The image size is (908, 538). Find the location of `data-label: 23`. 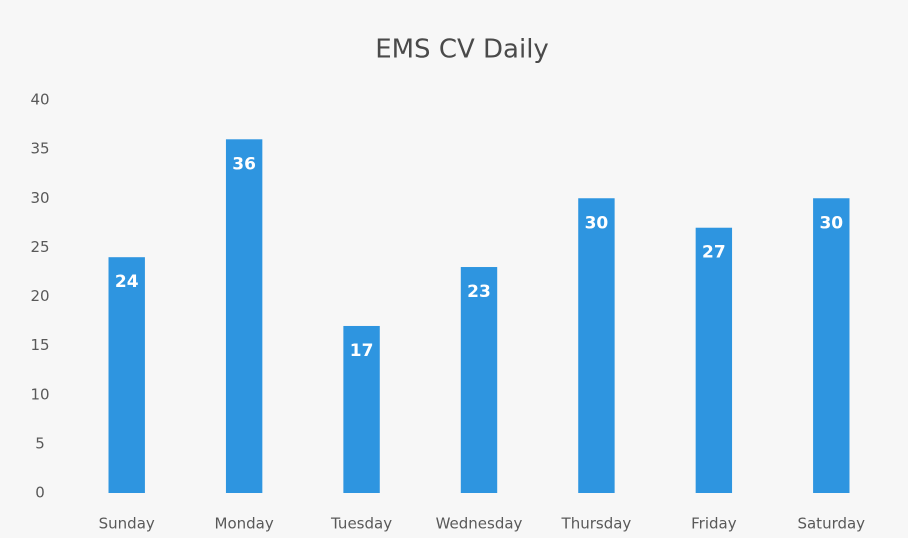

data-label: 23 is located at coordinates (479, 292).